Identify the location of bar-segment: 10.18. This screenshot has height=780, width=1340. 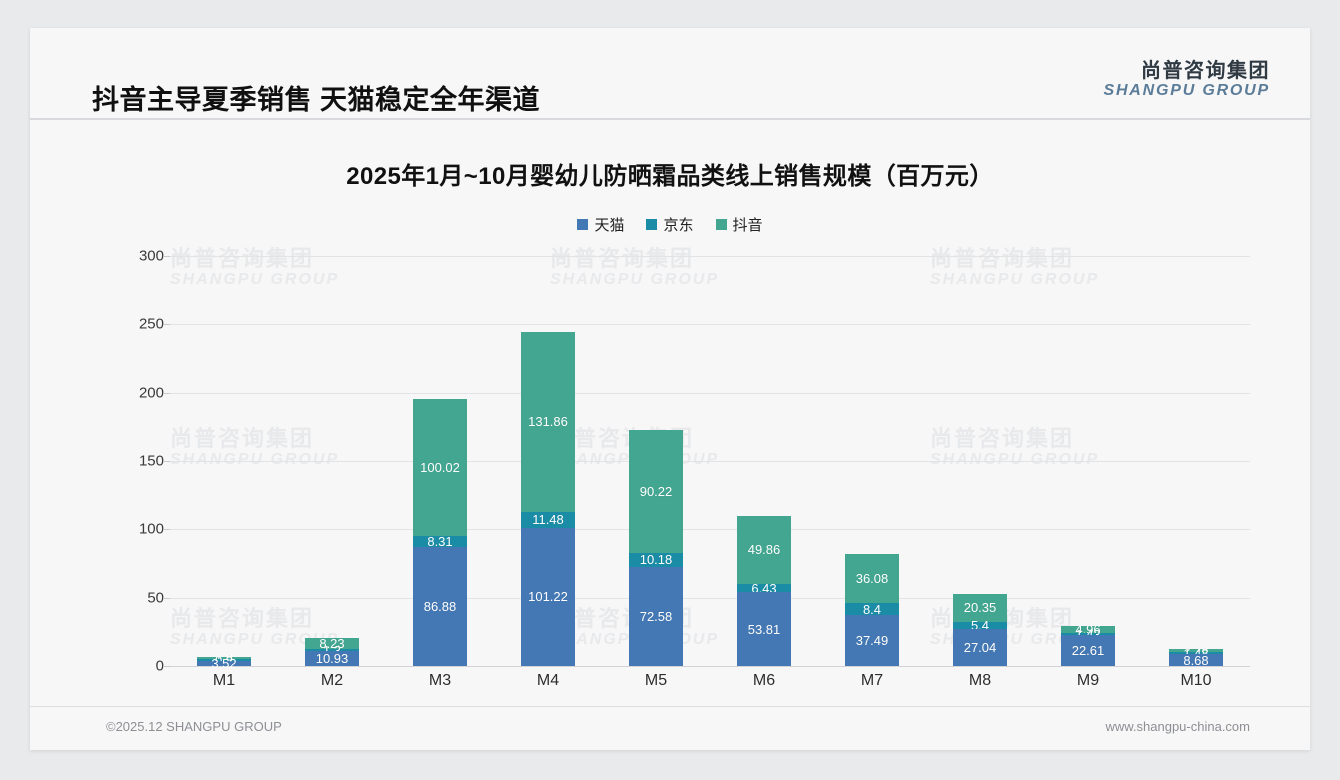
(656, 560).